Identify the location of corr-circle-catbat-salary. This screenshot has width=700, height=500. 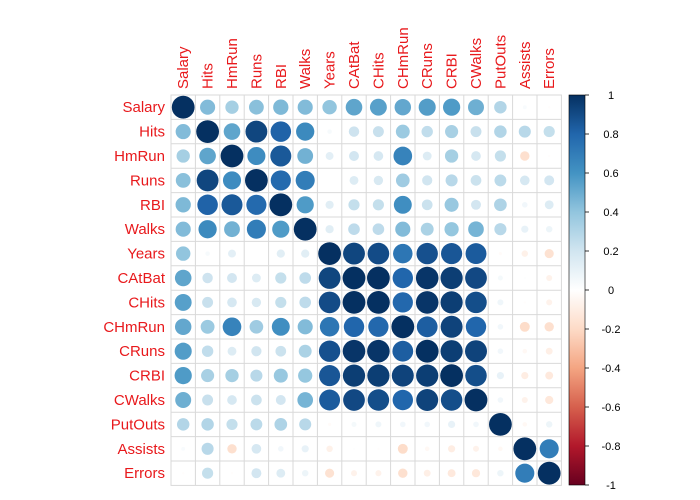
(183, 278).